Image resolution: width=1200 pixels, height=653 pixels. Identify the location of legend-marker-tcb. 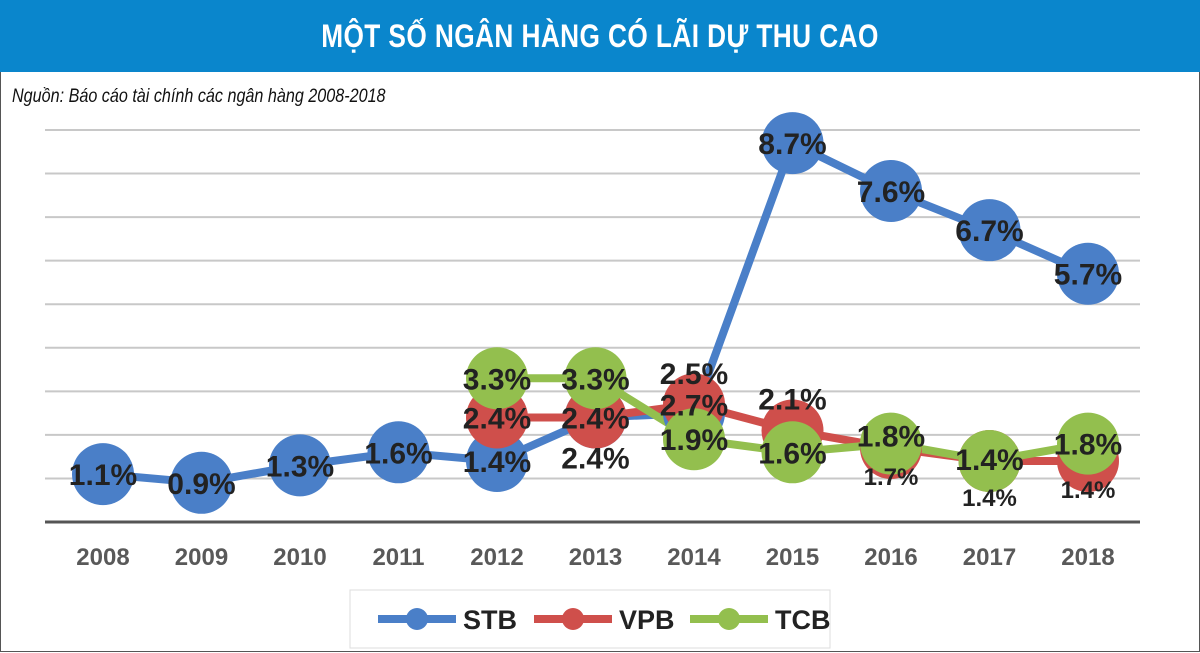
(729, 619).